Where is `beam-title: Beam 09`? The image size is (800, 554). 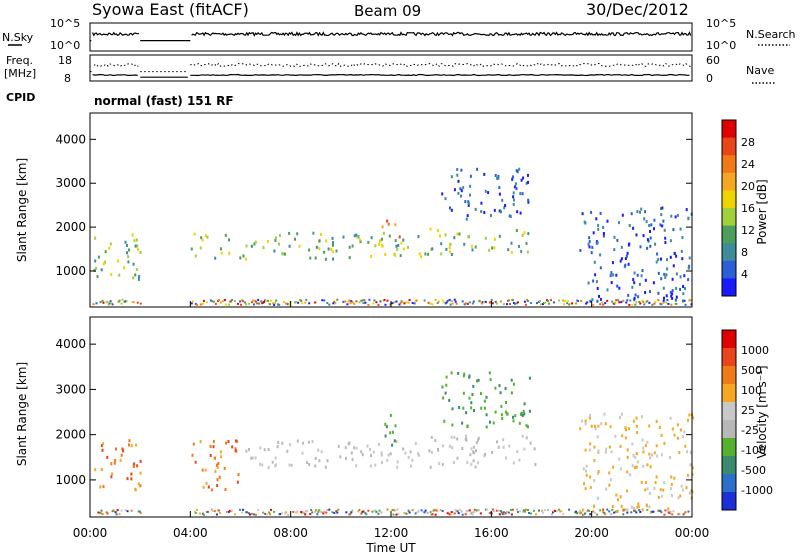
beam-title: Beam 09 is located at coordinates (387, 11).